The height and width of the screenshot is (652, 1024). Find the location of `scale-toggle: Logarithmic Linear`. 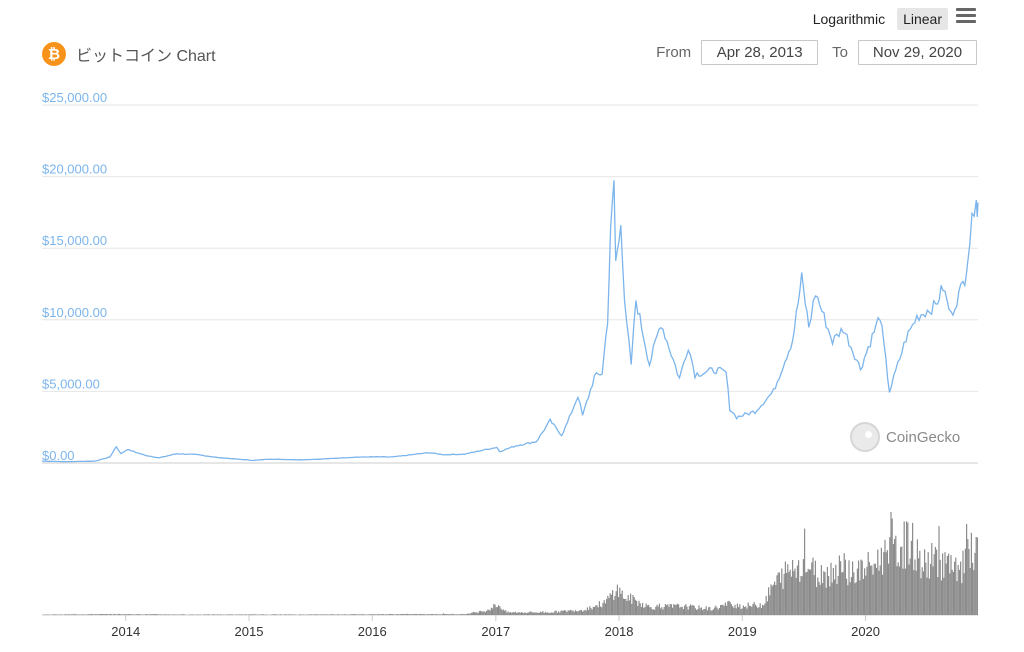

scale-toggle: Logarithmic Linear is located at coordinates (877, 19).